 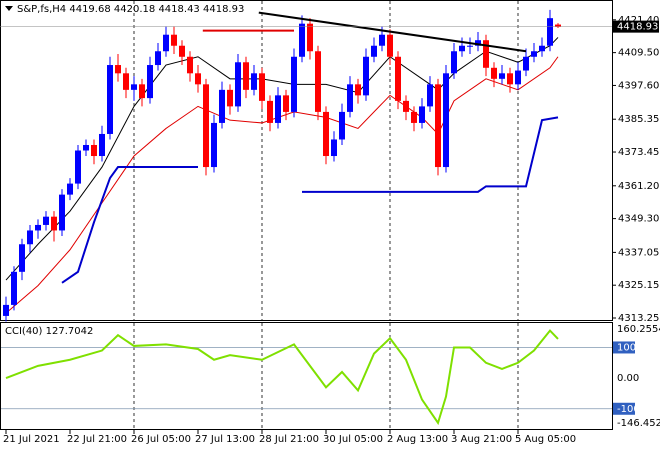 What do you see at coordinates (178, 9) in the screenshot?
I see `low: 4418.43` at bounding box center [178, 9].